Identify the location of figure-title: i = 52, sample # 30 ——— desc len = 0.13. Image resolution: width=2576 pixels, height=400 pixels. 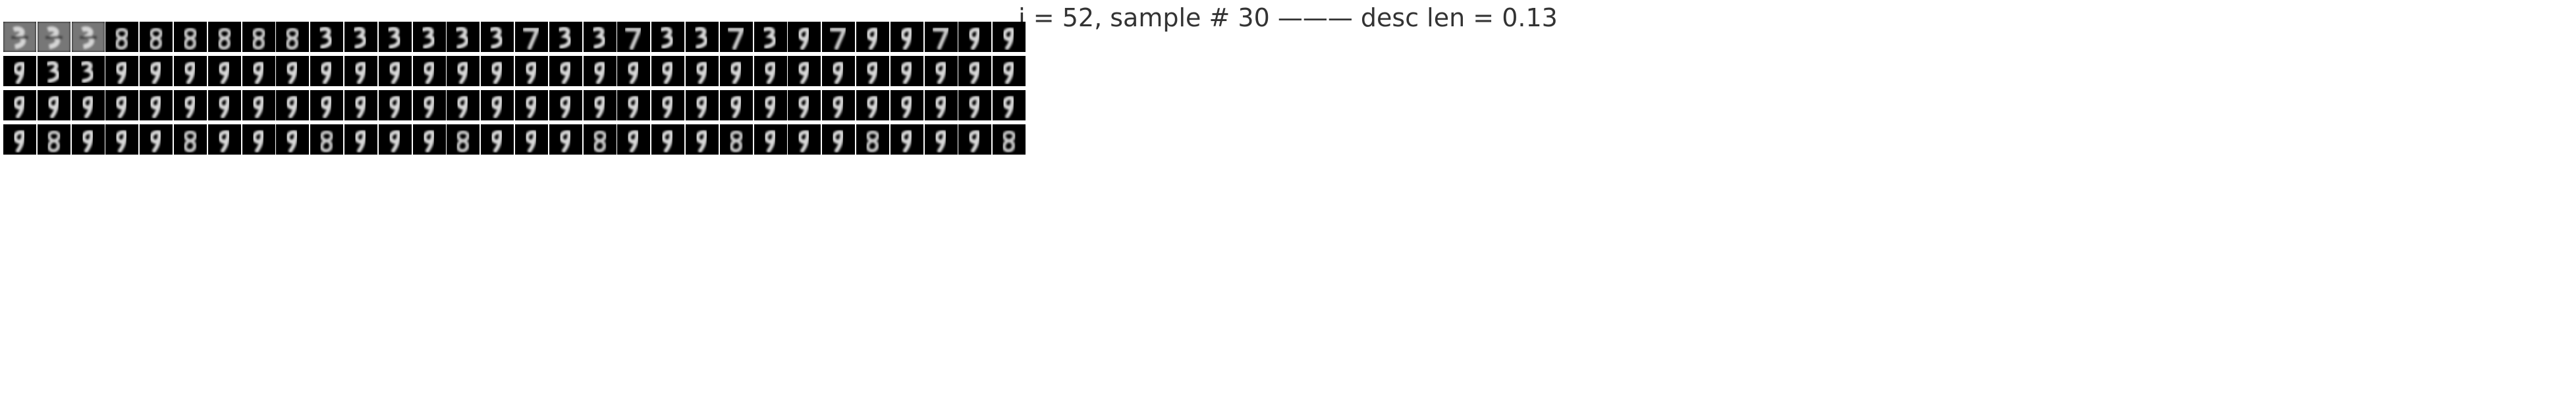
(1288, 18).